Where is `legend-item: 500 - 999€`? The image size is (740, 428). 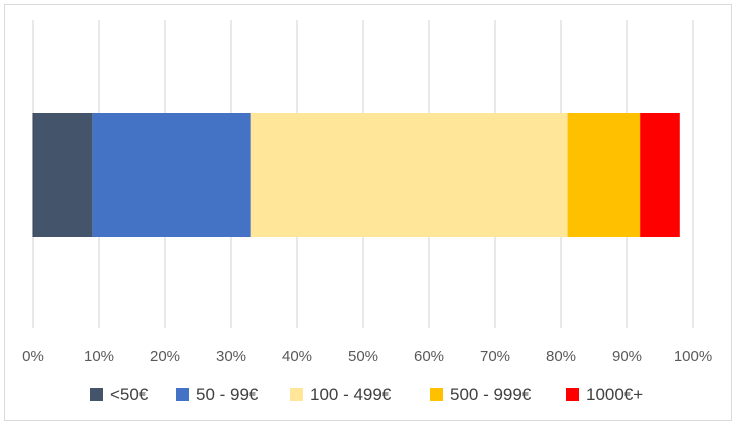
legend-item: 500 - 999€ is located at coordinates (481, 394).